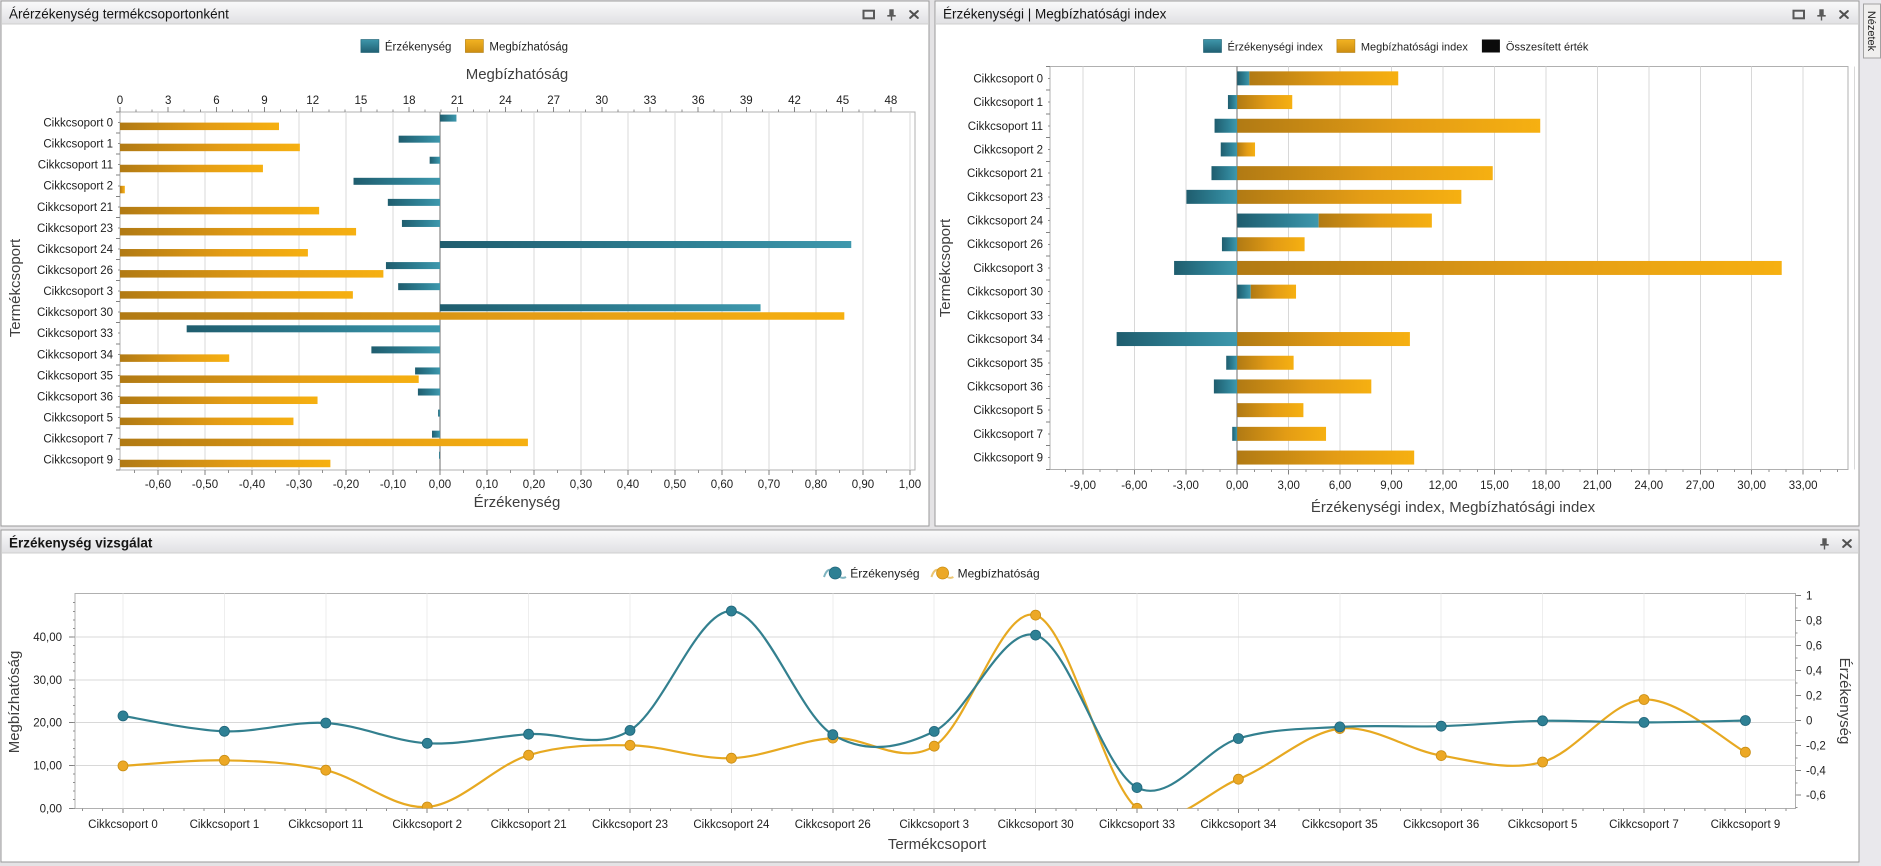 This screenshot has width=1881, height=866. What do you see at coordinates (252, 485) in the screenshot?
I see `svg-text: -0,40` at bounding box center [252, 485].